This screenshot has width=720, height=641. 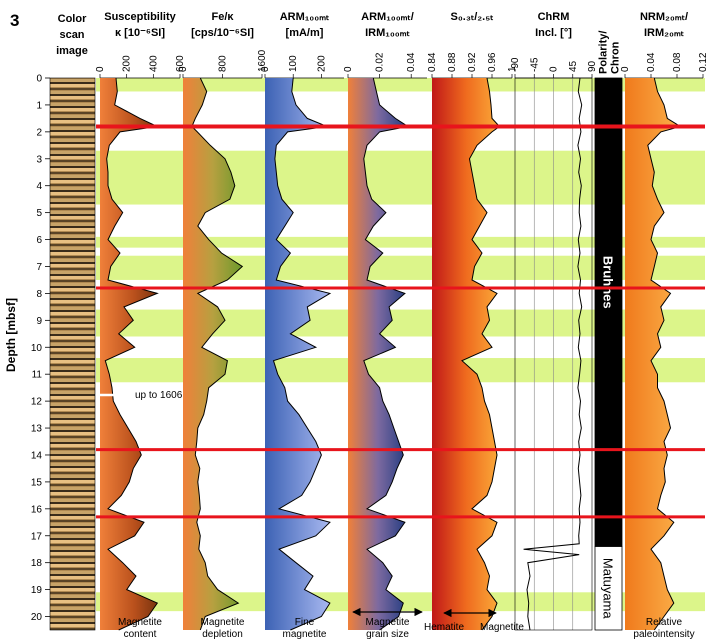 I want to click on x-tick-label: 0.96, so click(x=492, y=62).